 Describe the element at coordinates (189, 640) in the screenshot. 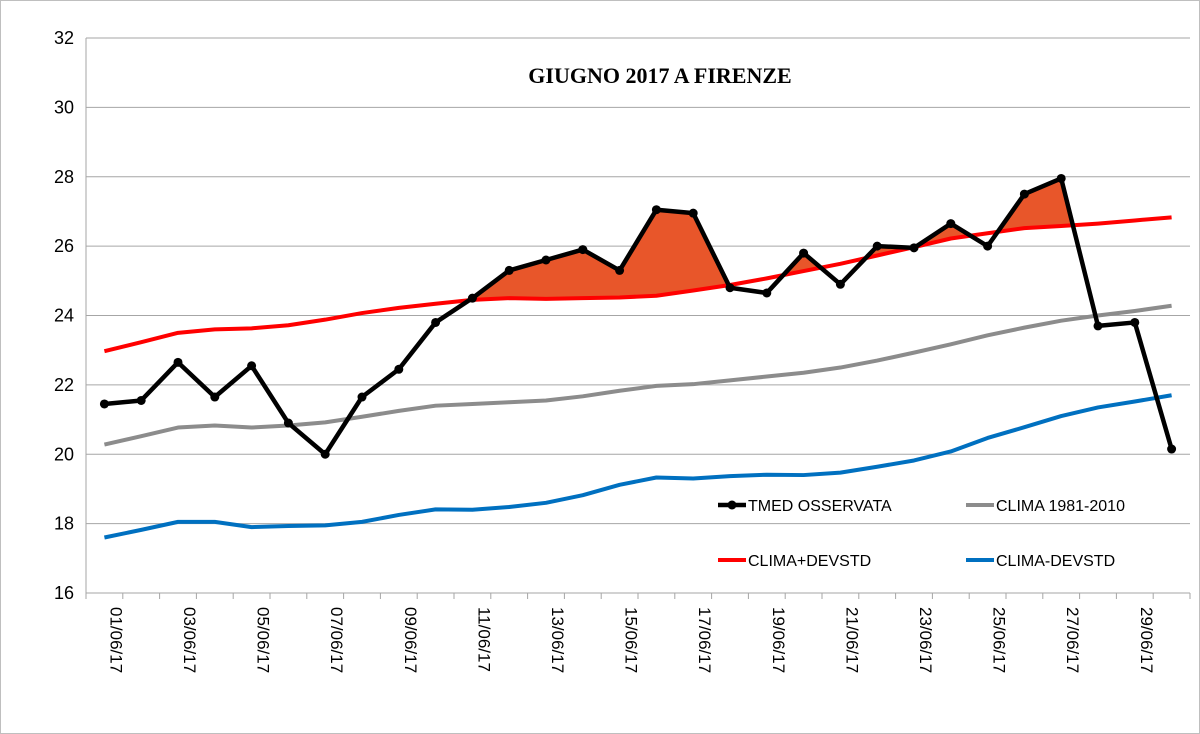

I see `x-tick-label: 03/06/17` at that location.